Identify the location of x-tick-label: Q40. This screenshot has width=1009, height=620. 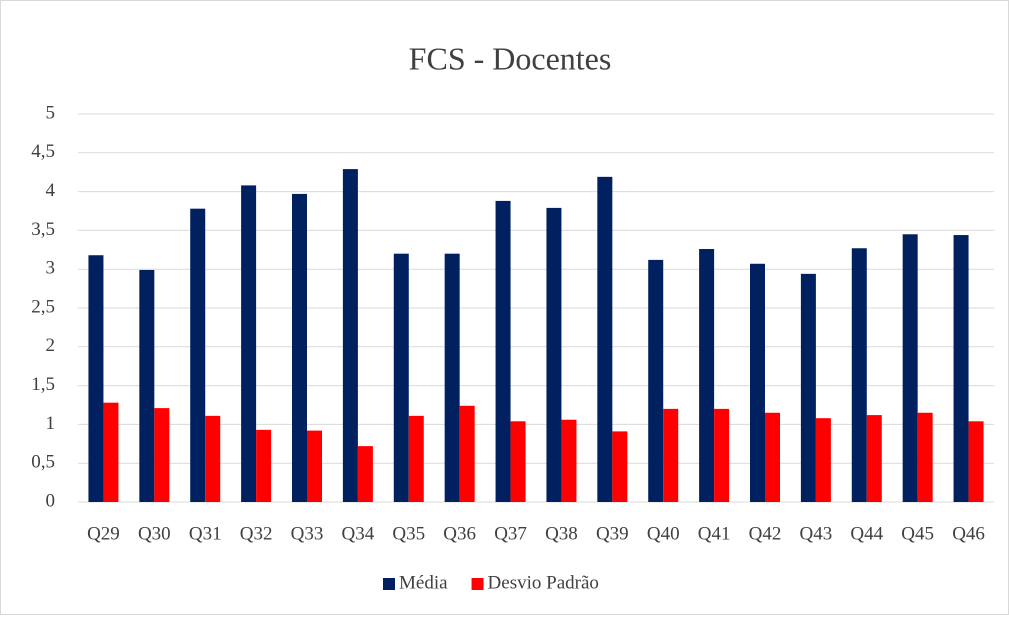
(663, 533).